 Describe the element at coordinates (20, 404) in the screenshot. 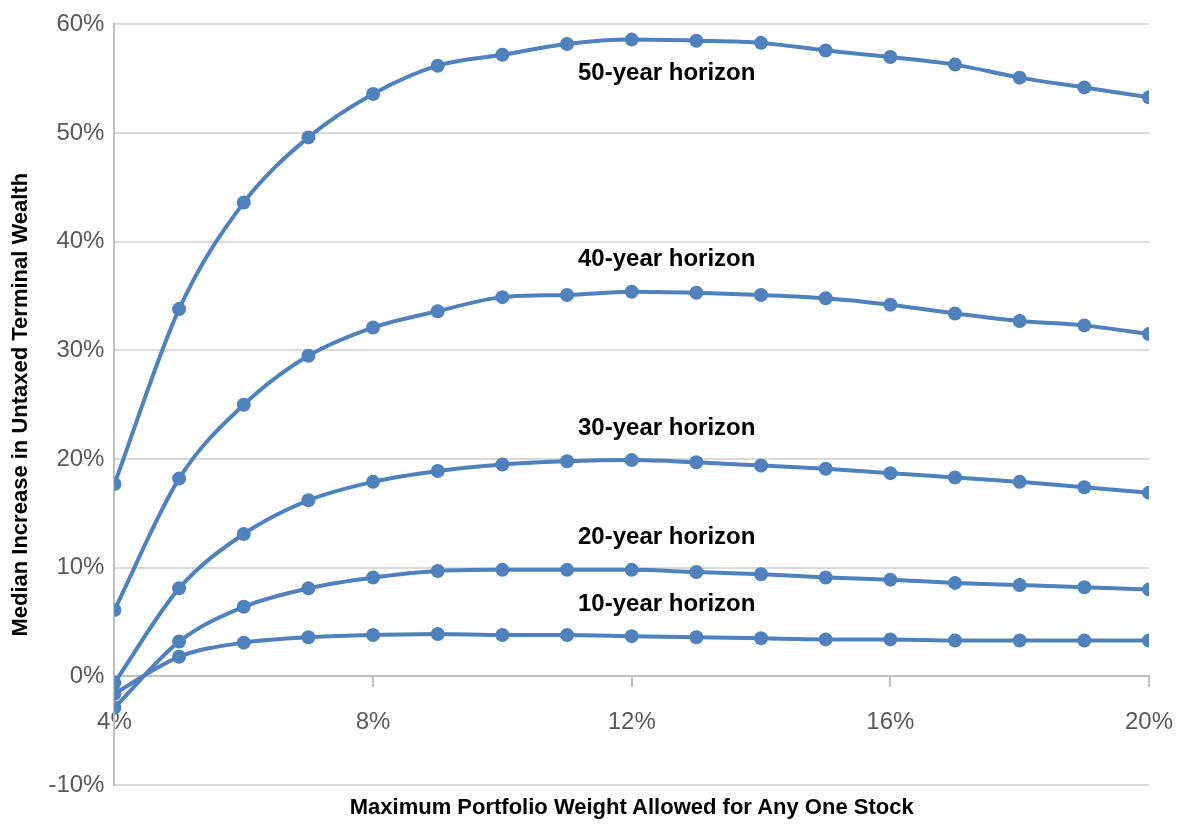

I see `y-axis-title: Median Increase in Untaxed Terminal Wealth` at that location.